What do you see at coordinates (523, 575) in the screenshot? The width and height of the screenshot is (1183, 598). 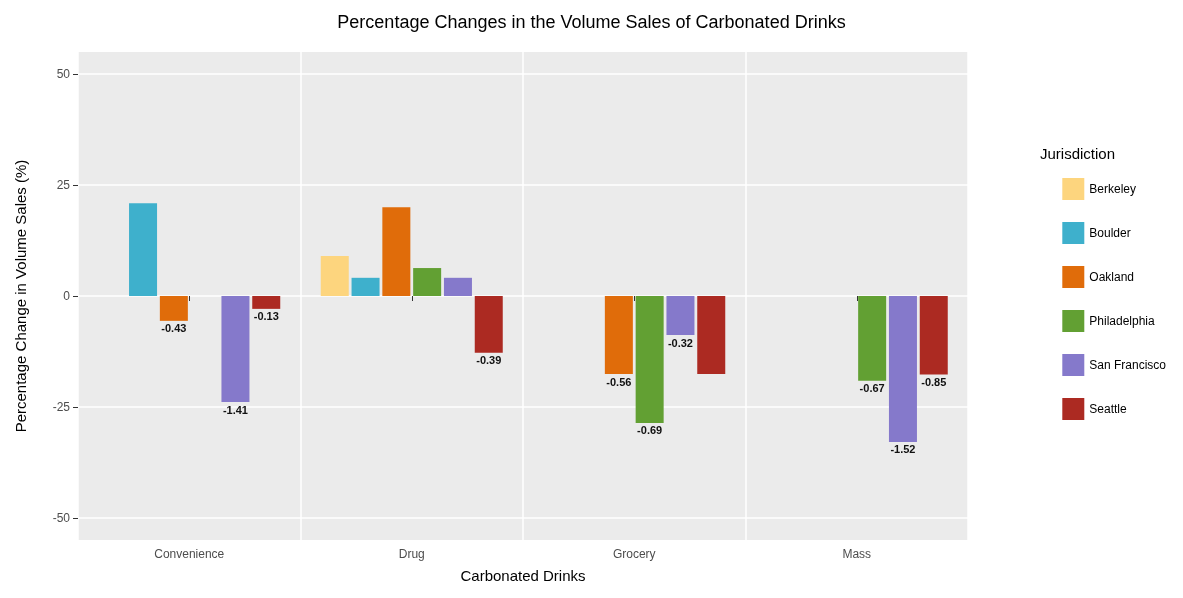 I see `x-axis-title: Carbonated Drinks` at bounding box center [523, 575].